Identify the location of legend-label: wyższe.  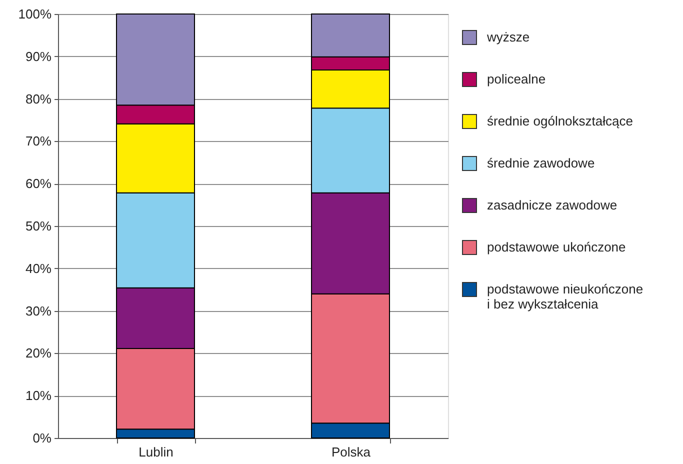
(508, 37).